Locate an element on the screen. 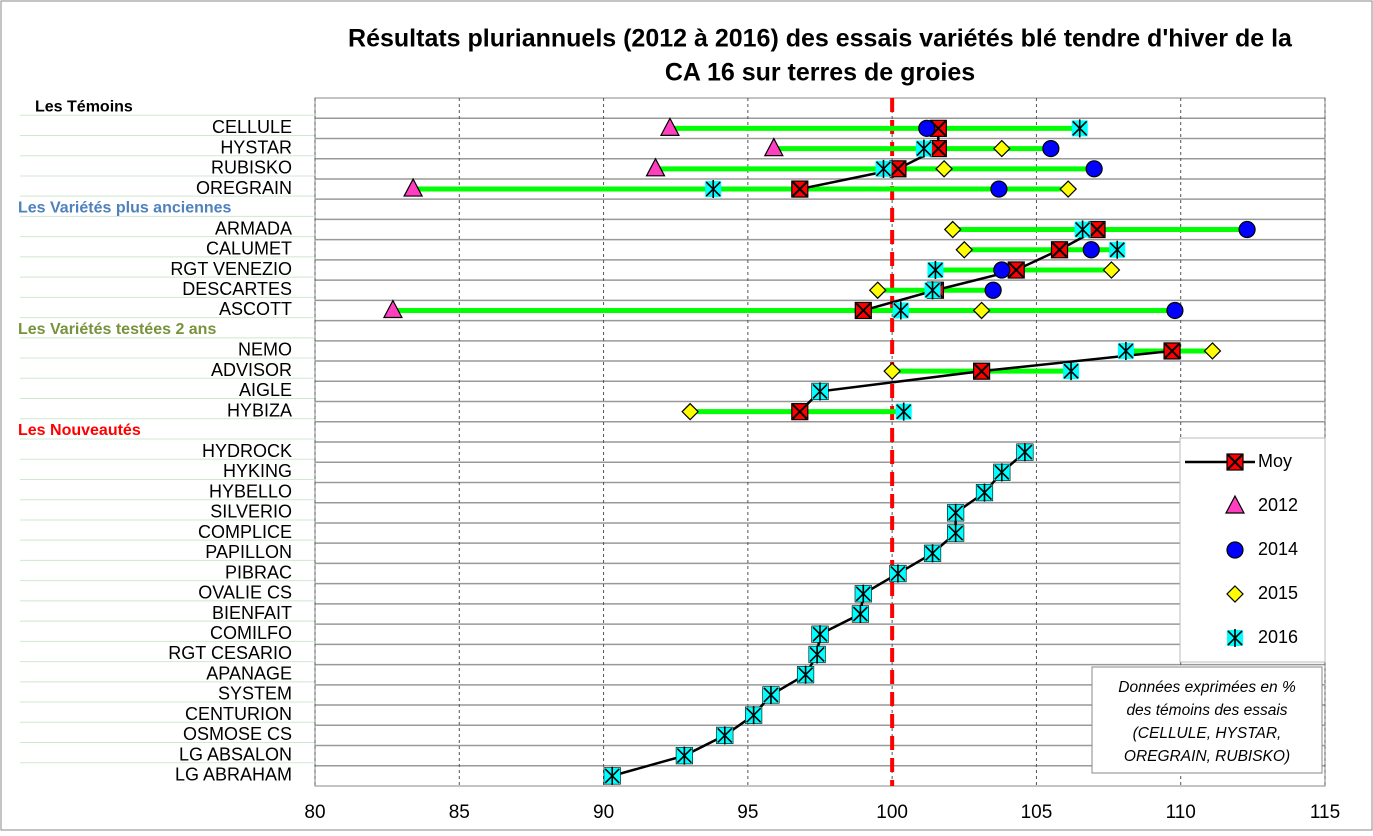 This screenshot has width=1373, height=836. y-tick-label: HYSTAR is located at coordinates (256, 147).